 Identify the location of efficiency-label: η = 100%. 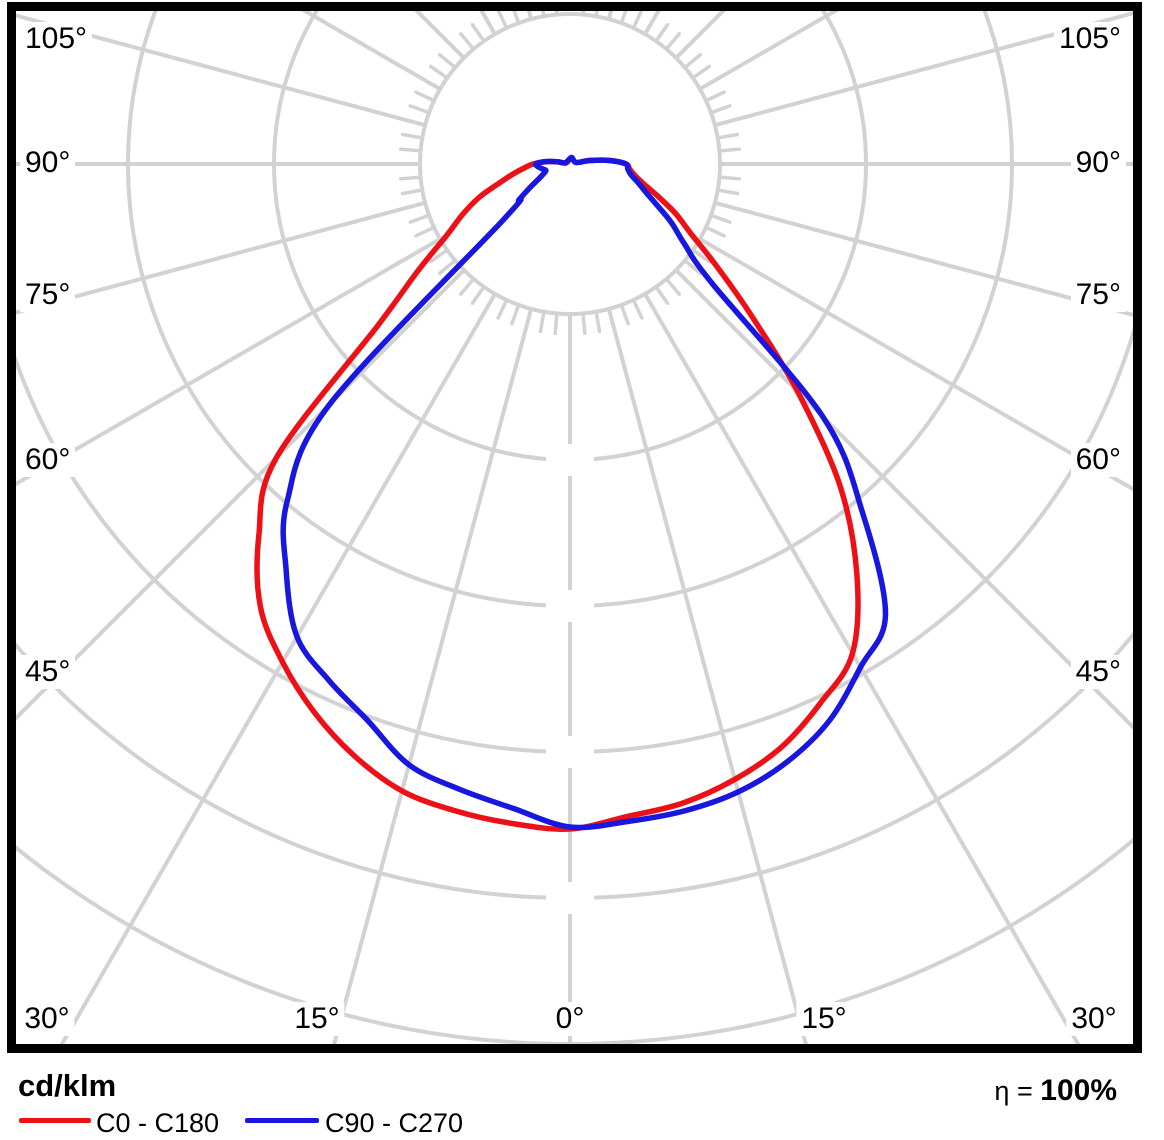
(1055, 1091).